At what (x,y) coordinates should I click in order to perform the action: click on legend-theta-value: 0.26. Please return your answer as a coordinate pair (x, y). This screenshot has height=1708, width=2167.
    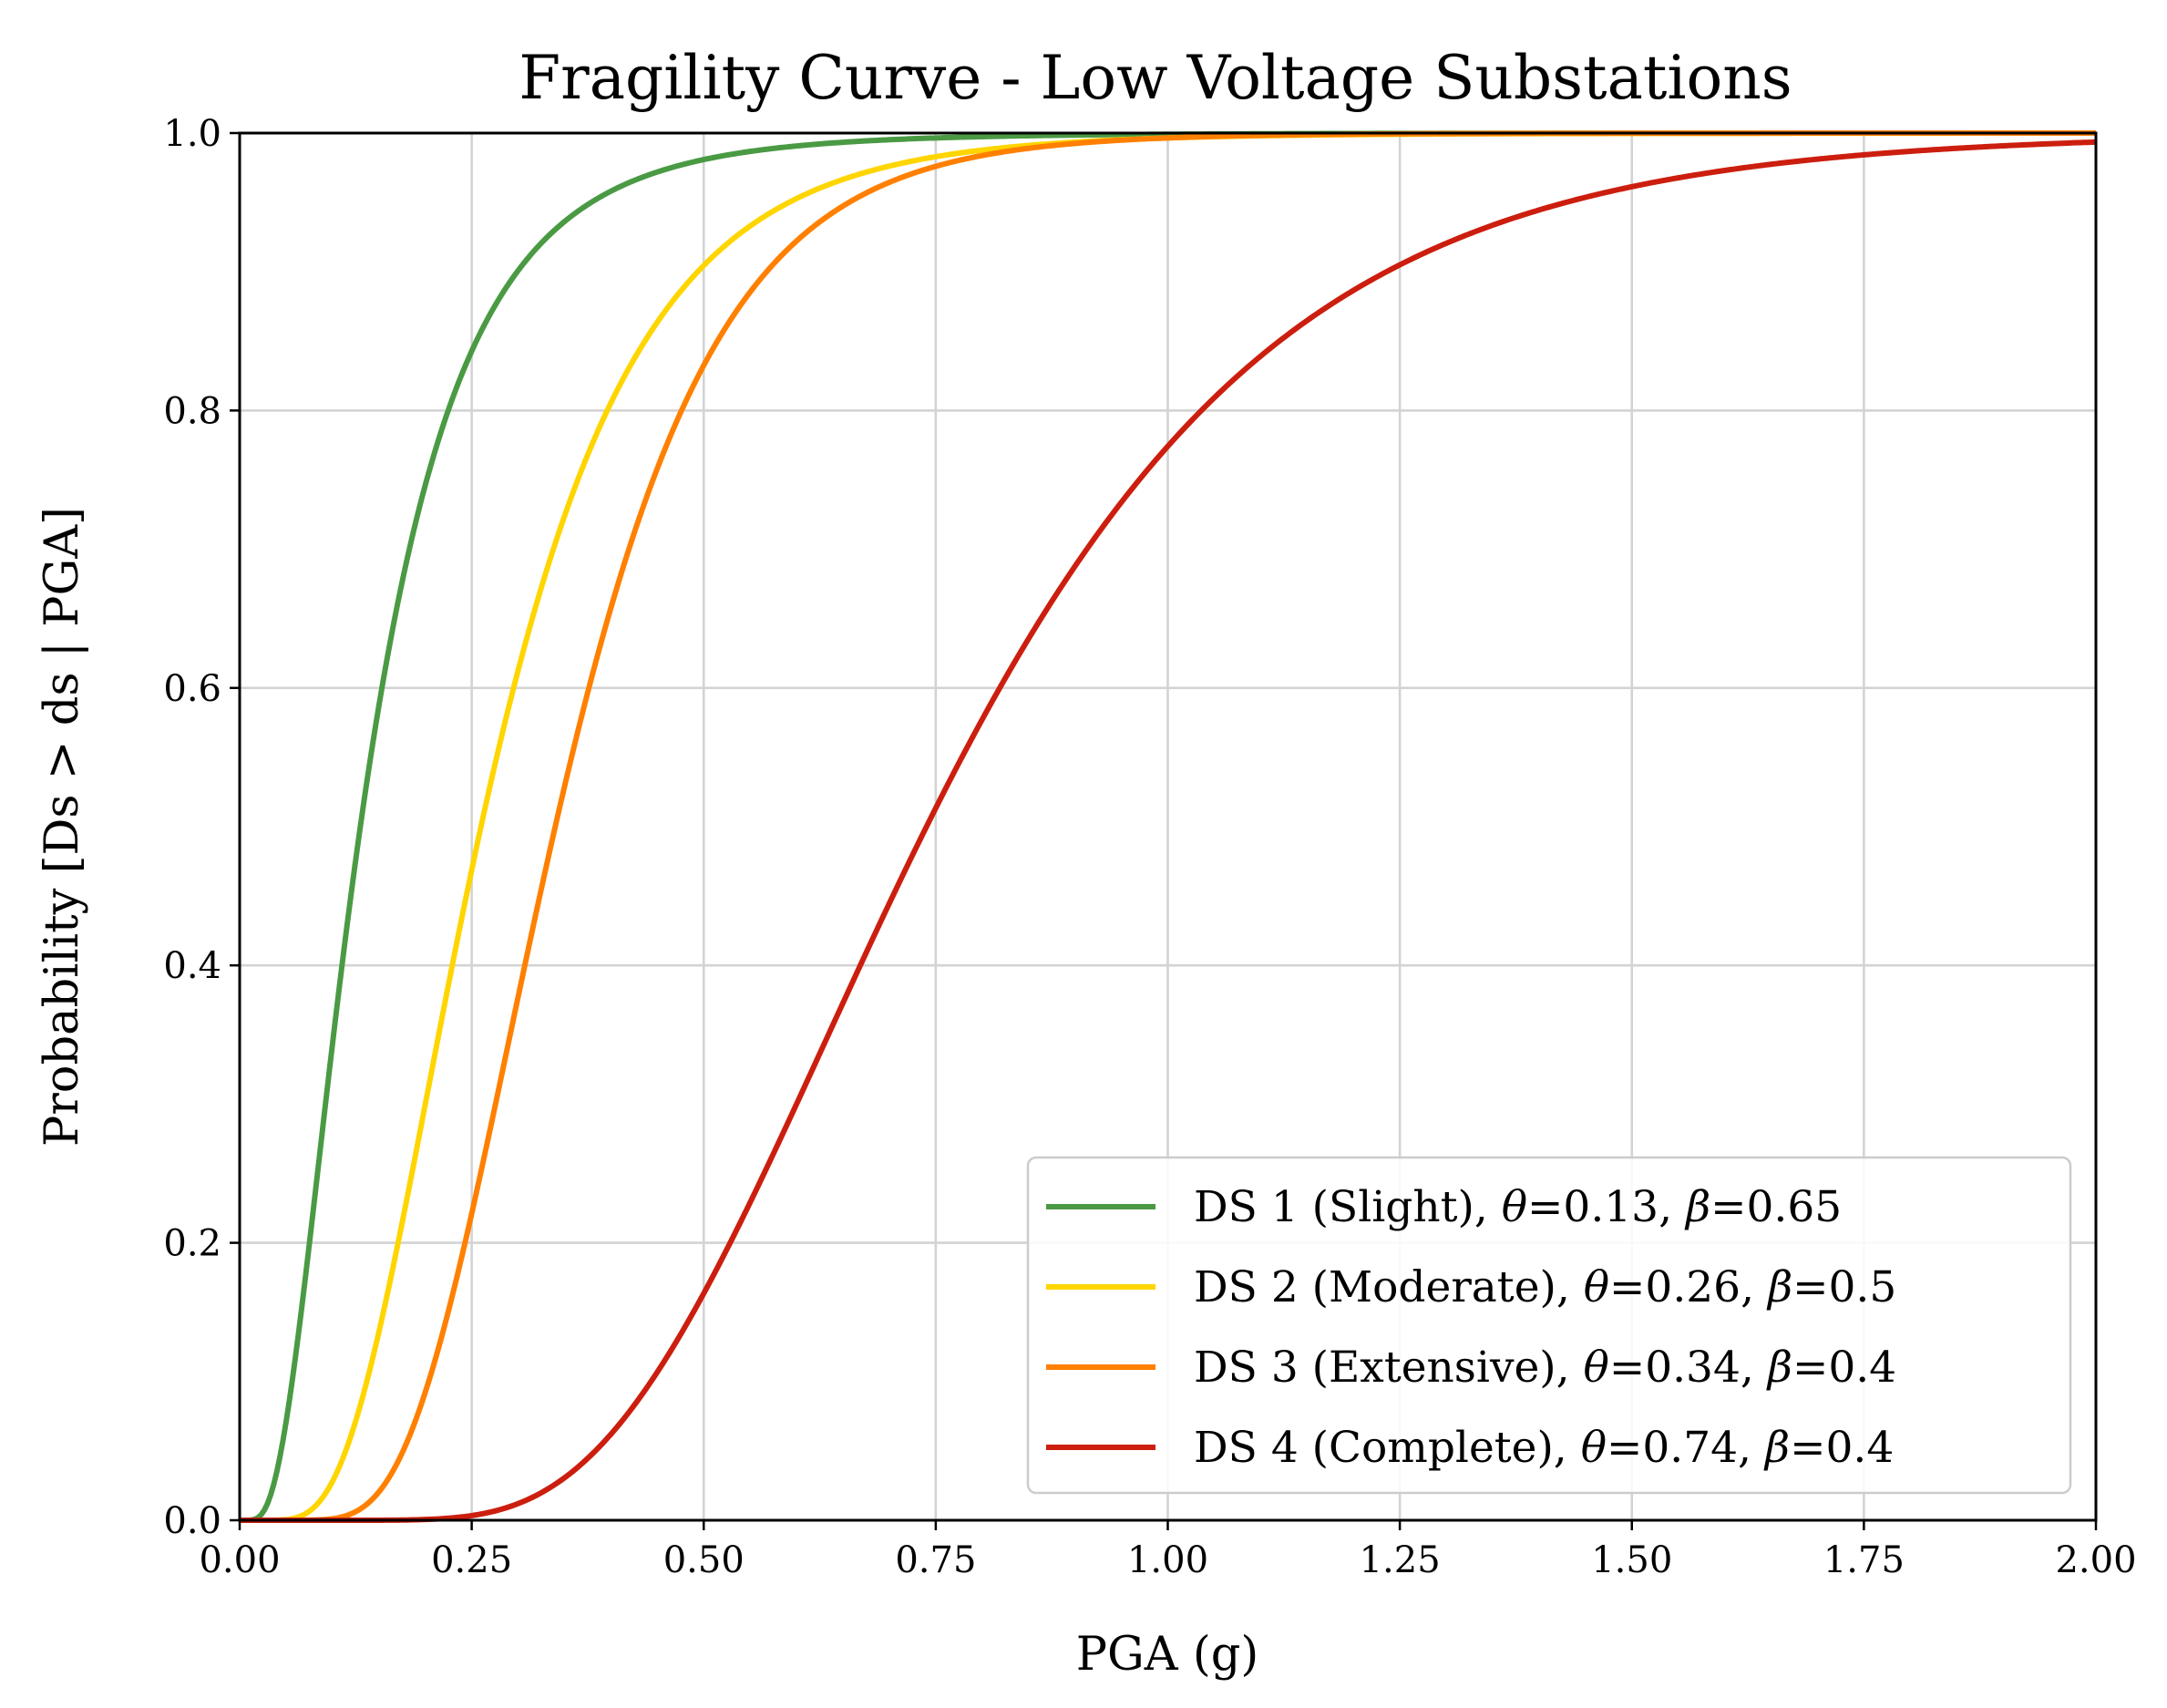
    Looking at the image, I should click on (1693, 1287).